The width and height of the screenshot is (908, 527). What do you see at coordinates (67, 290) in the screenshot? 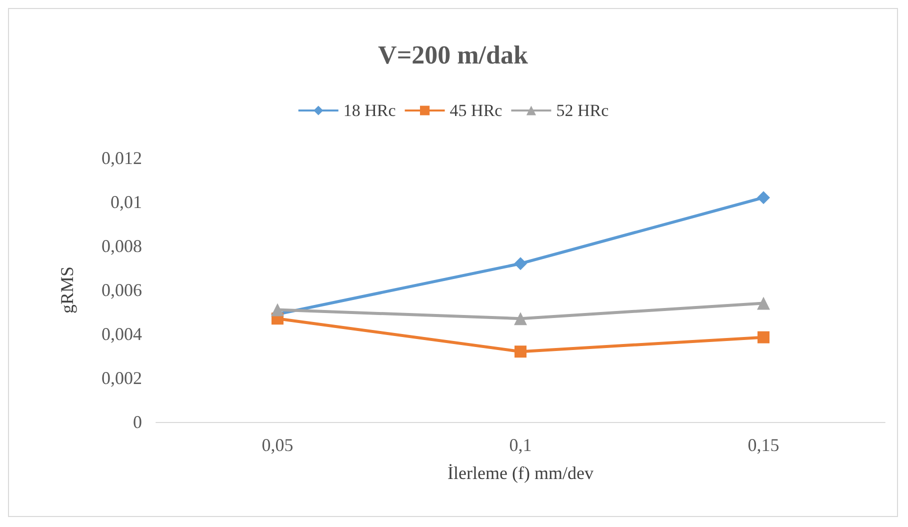
I see `y-axis-title: gRMS` at bounding box center [67, 290].